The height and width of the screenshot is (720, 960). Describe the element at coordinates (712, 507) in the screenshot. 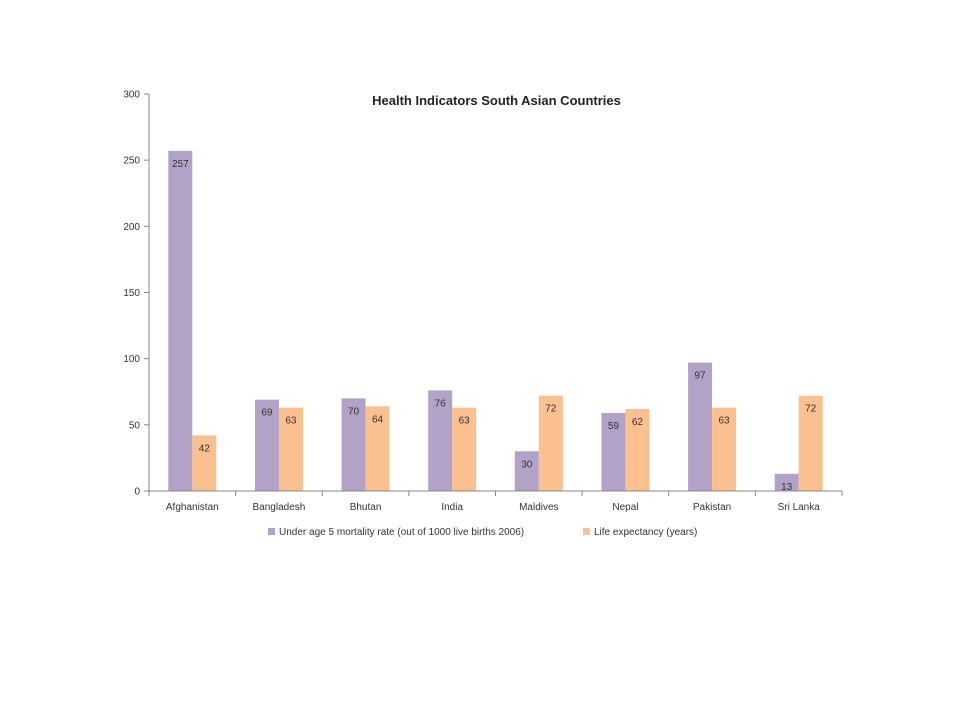

I see `x-tick-label: Pakistan` at that location.